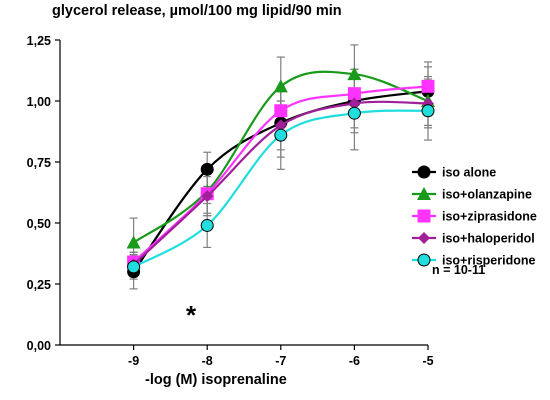 This screenshot has height=400, width=550. What do you see at coordinates (133, 361) in the screenshot?
I see `x-tick-label: -9` at bounding box center [133, 361].